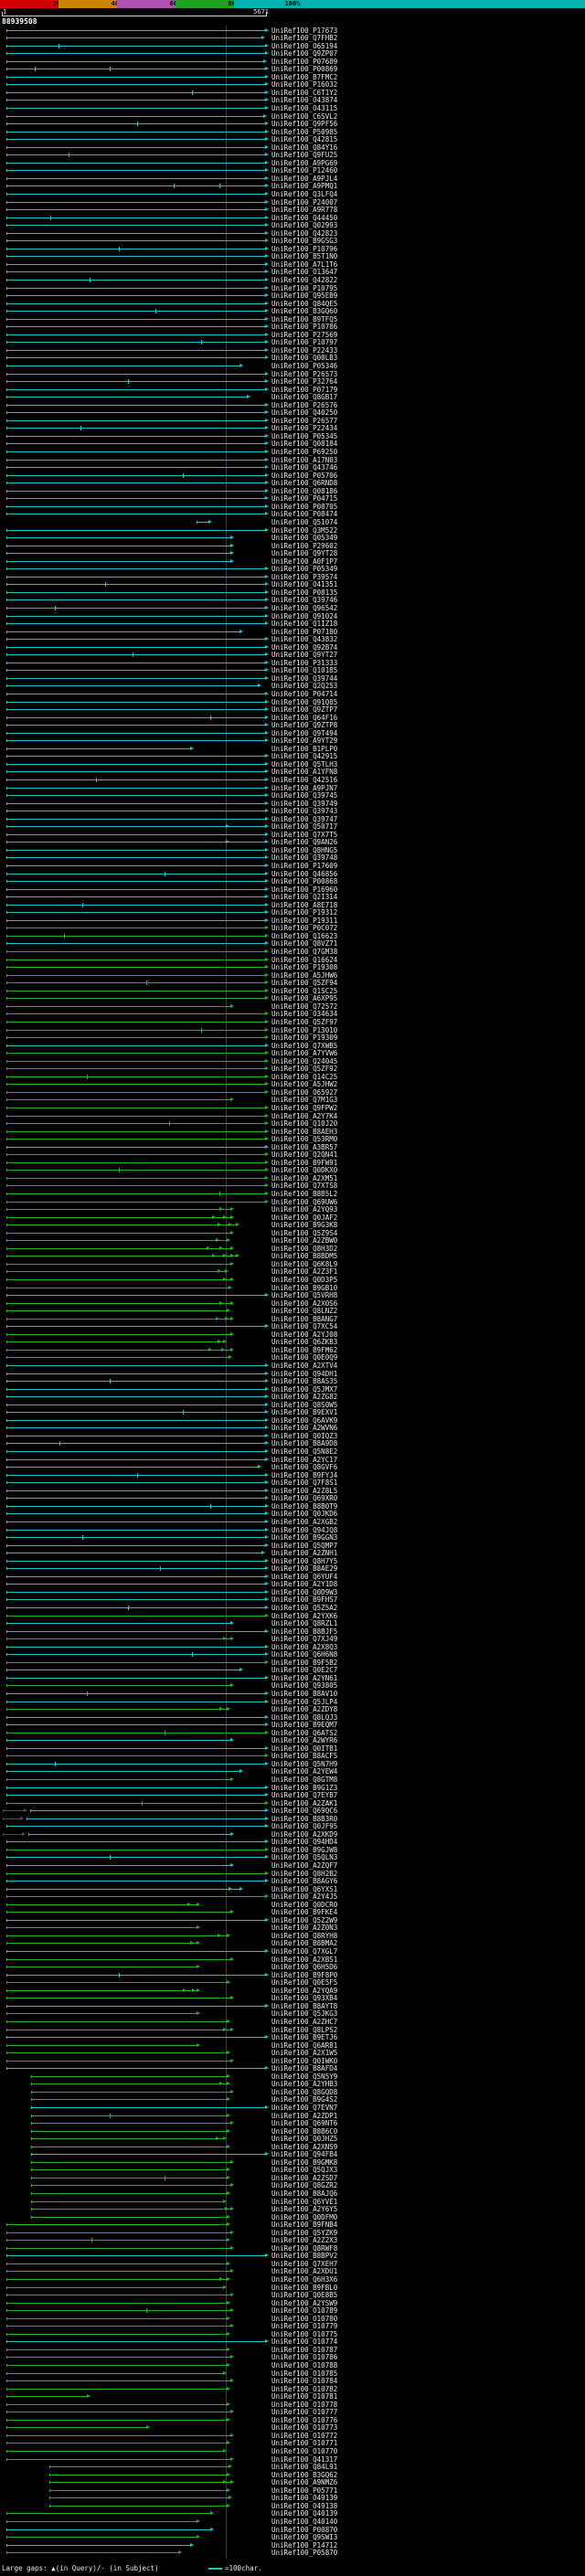  I want to click on hit-label: UniRef100_Q0E0Q9, so click(304, 1357).